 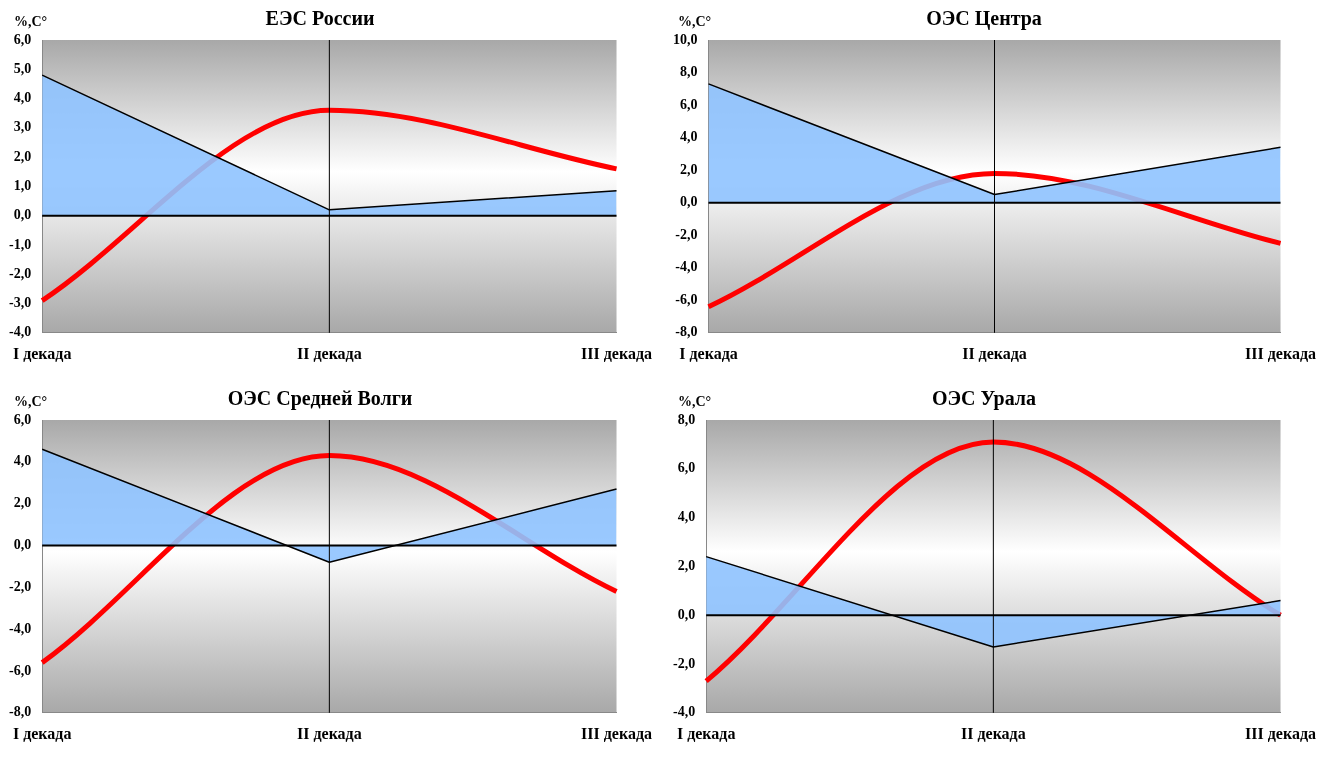 What do you see at coordinates (22, 68) in the screenshot?
I see `y-tick-label: 5,0` at bounding box center [22, 68].